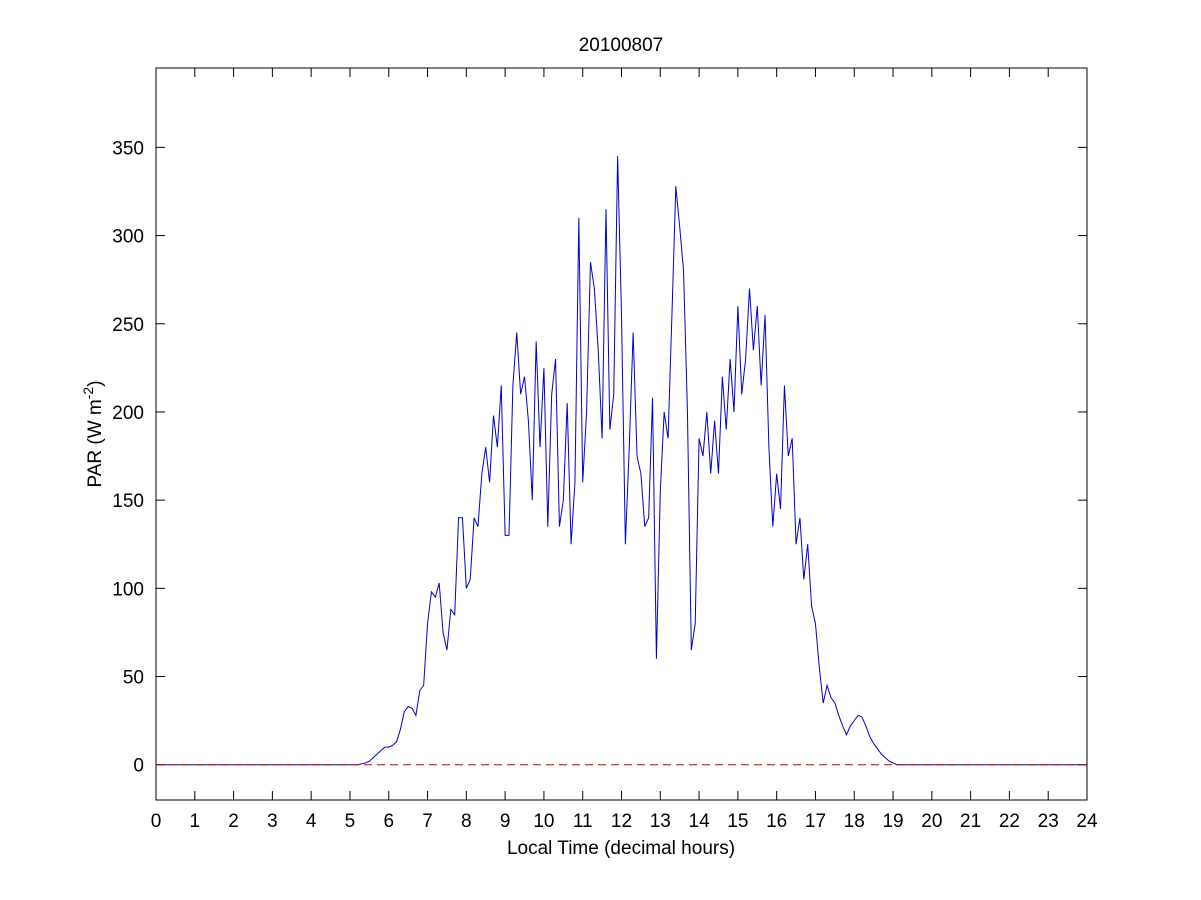 This screenshot has height=900, width=1201. I want to click on x-tick-label: 14, so click(700, 821).